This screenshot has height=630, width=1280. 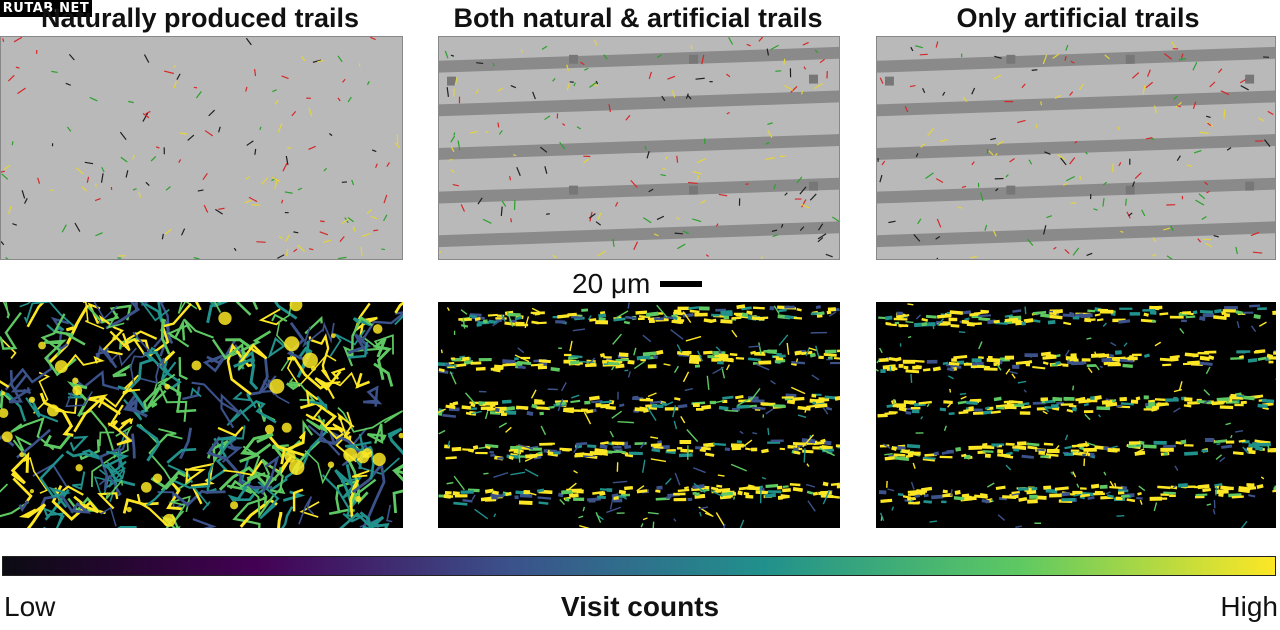 What do you see at coordinates (200, 18) in the screenshot?
I see `panel-title-natural: Naturally produced trails` at bounding box center [200, 18].